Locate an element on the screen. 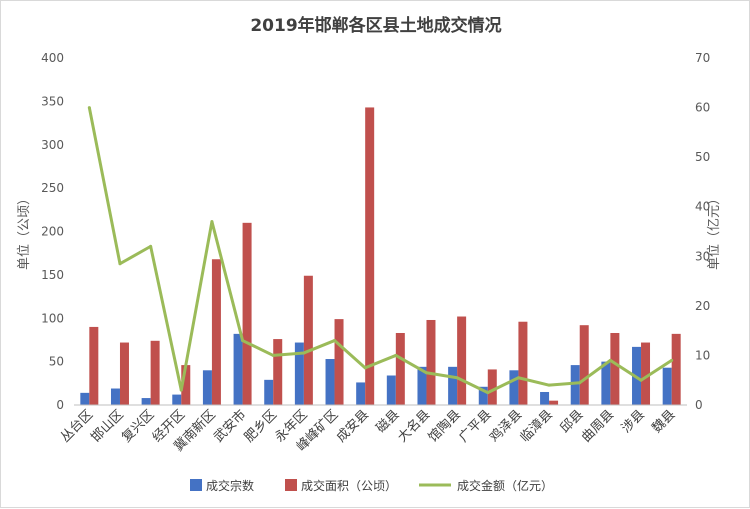 The height and width of the screenshot is (509, 750). left-axis-tick-label: 400 is located at coordinates (52, 58).